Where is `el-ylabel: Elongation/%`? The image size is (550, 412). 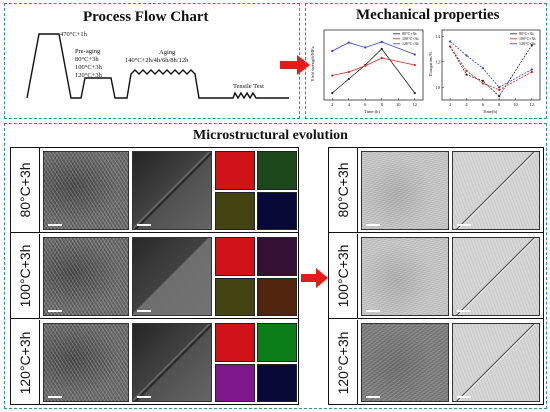 el-ylabel: Elongation/% is located at coordinates (430, 63).